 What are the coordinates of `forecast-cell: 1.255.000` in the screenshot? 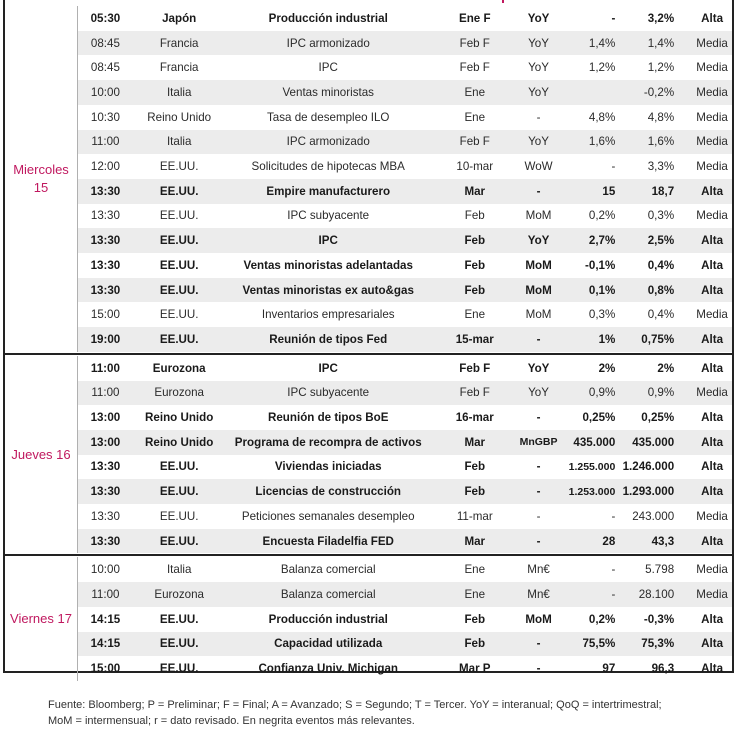 It's located at (592, 466).